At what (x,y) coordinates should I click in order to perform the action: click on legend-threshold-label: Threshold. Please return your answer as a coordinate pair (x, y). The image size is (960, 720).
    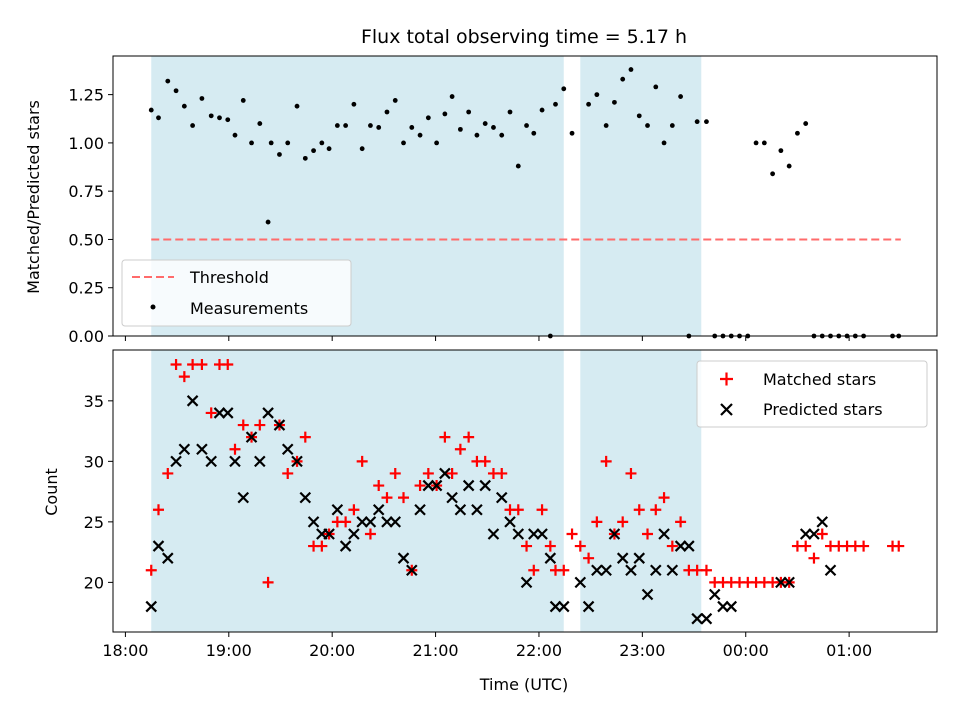
    Looking at the image, I should click on (229, 277).